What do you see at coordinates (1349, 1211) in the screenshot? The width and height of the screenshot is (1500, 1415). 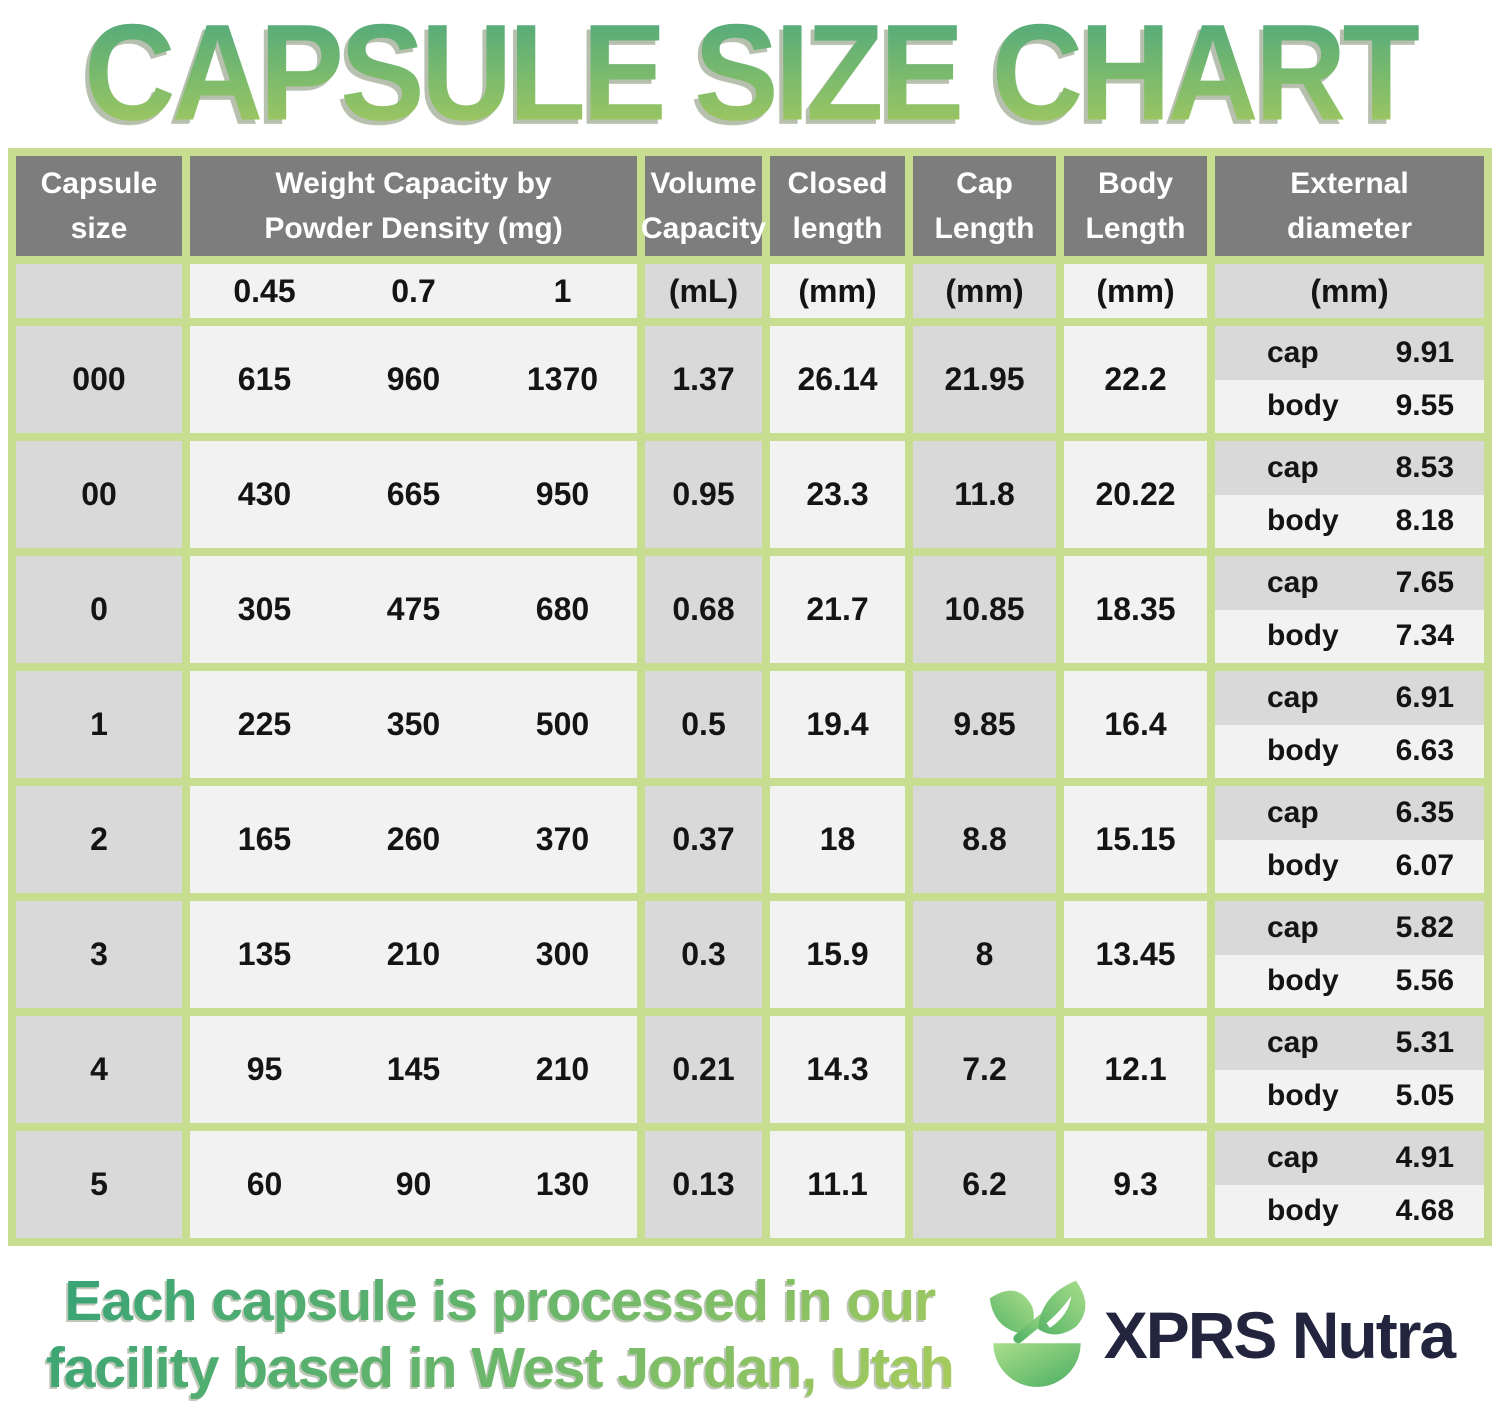 I see `external-body-row: body 4.68` at bounding box center [1349, 1211].